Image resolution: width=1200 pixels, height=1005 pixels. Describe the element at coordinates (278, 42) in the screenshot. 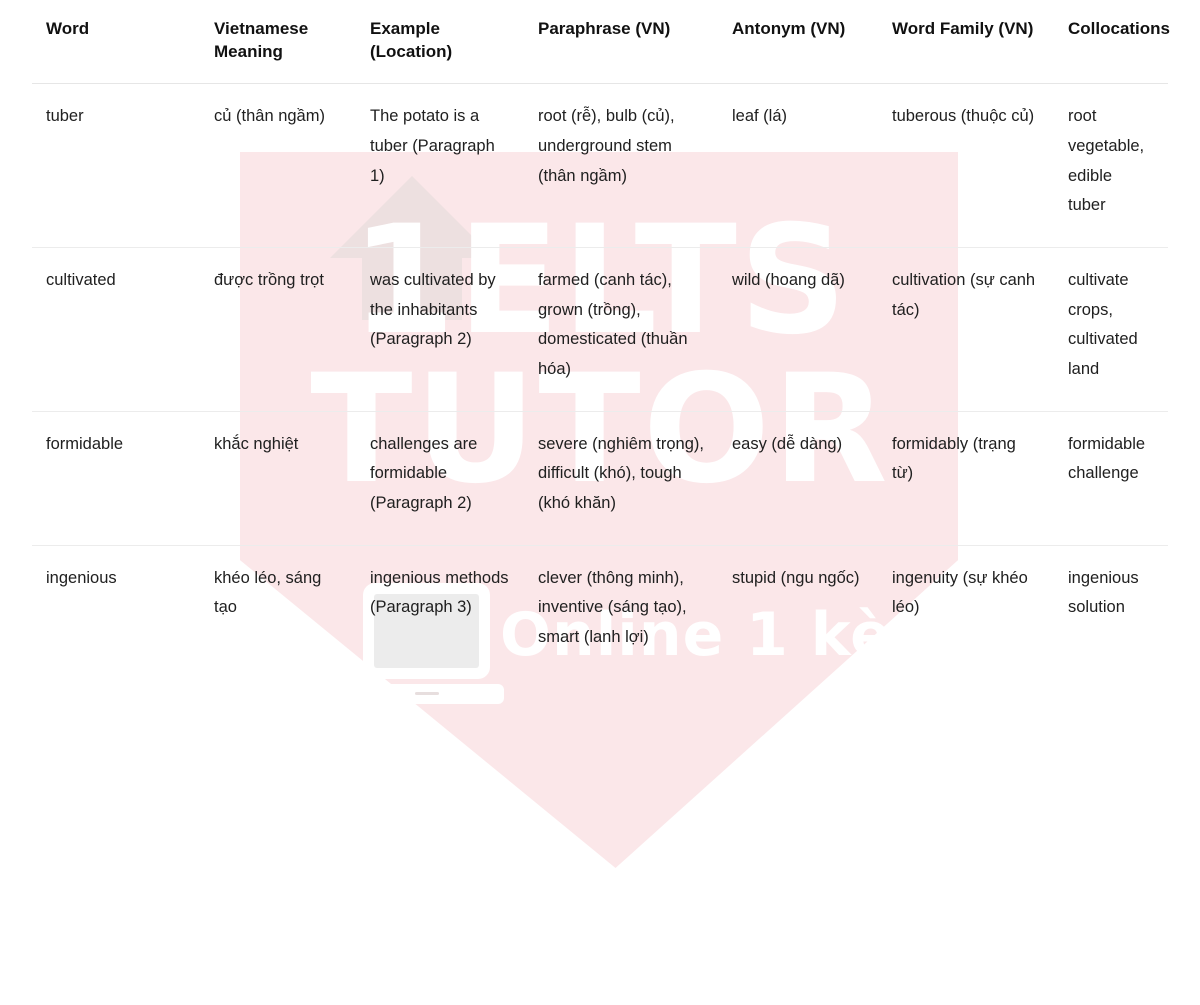

I see `column-header-vietnamese-meaning: Vietnamese Meaning` at that location.